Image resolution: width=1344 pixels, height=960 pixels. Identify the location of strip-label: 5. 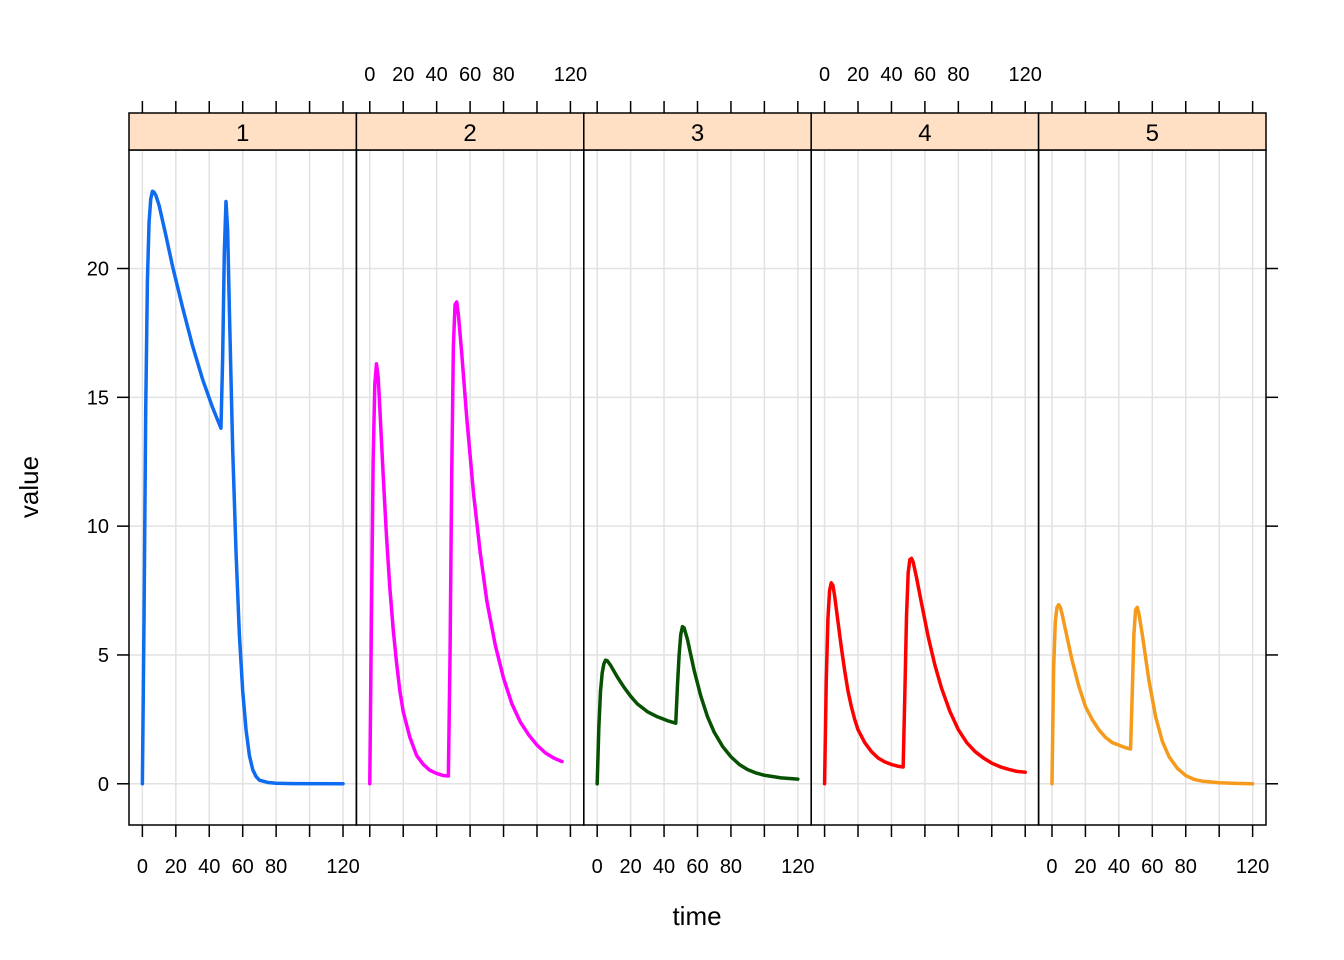
(1152, 133).